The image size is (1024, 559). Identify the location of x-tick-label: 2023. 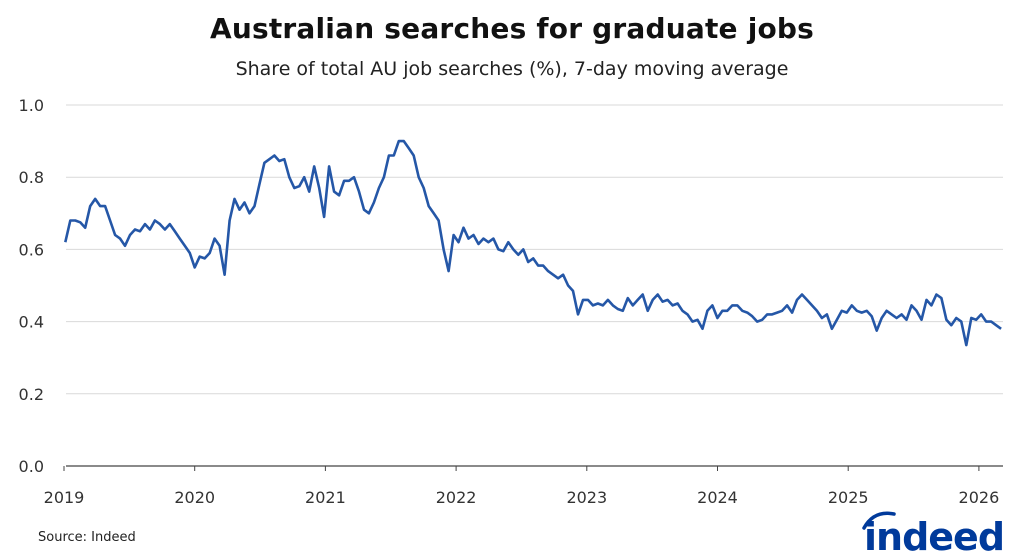
(586, 497).